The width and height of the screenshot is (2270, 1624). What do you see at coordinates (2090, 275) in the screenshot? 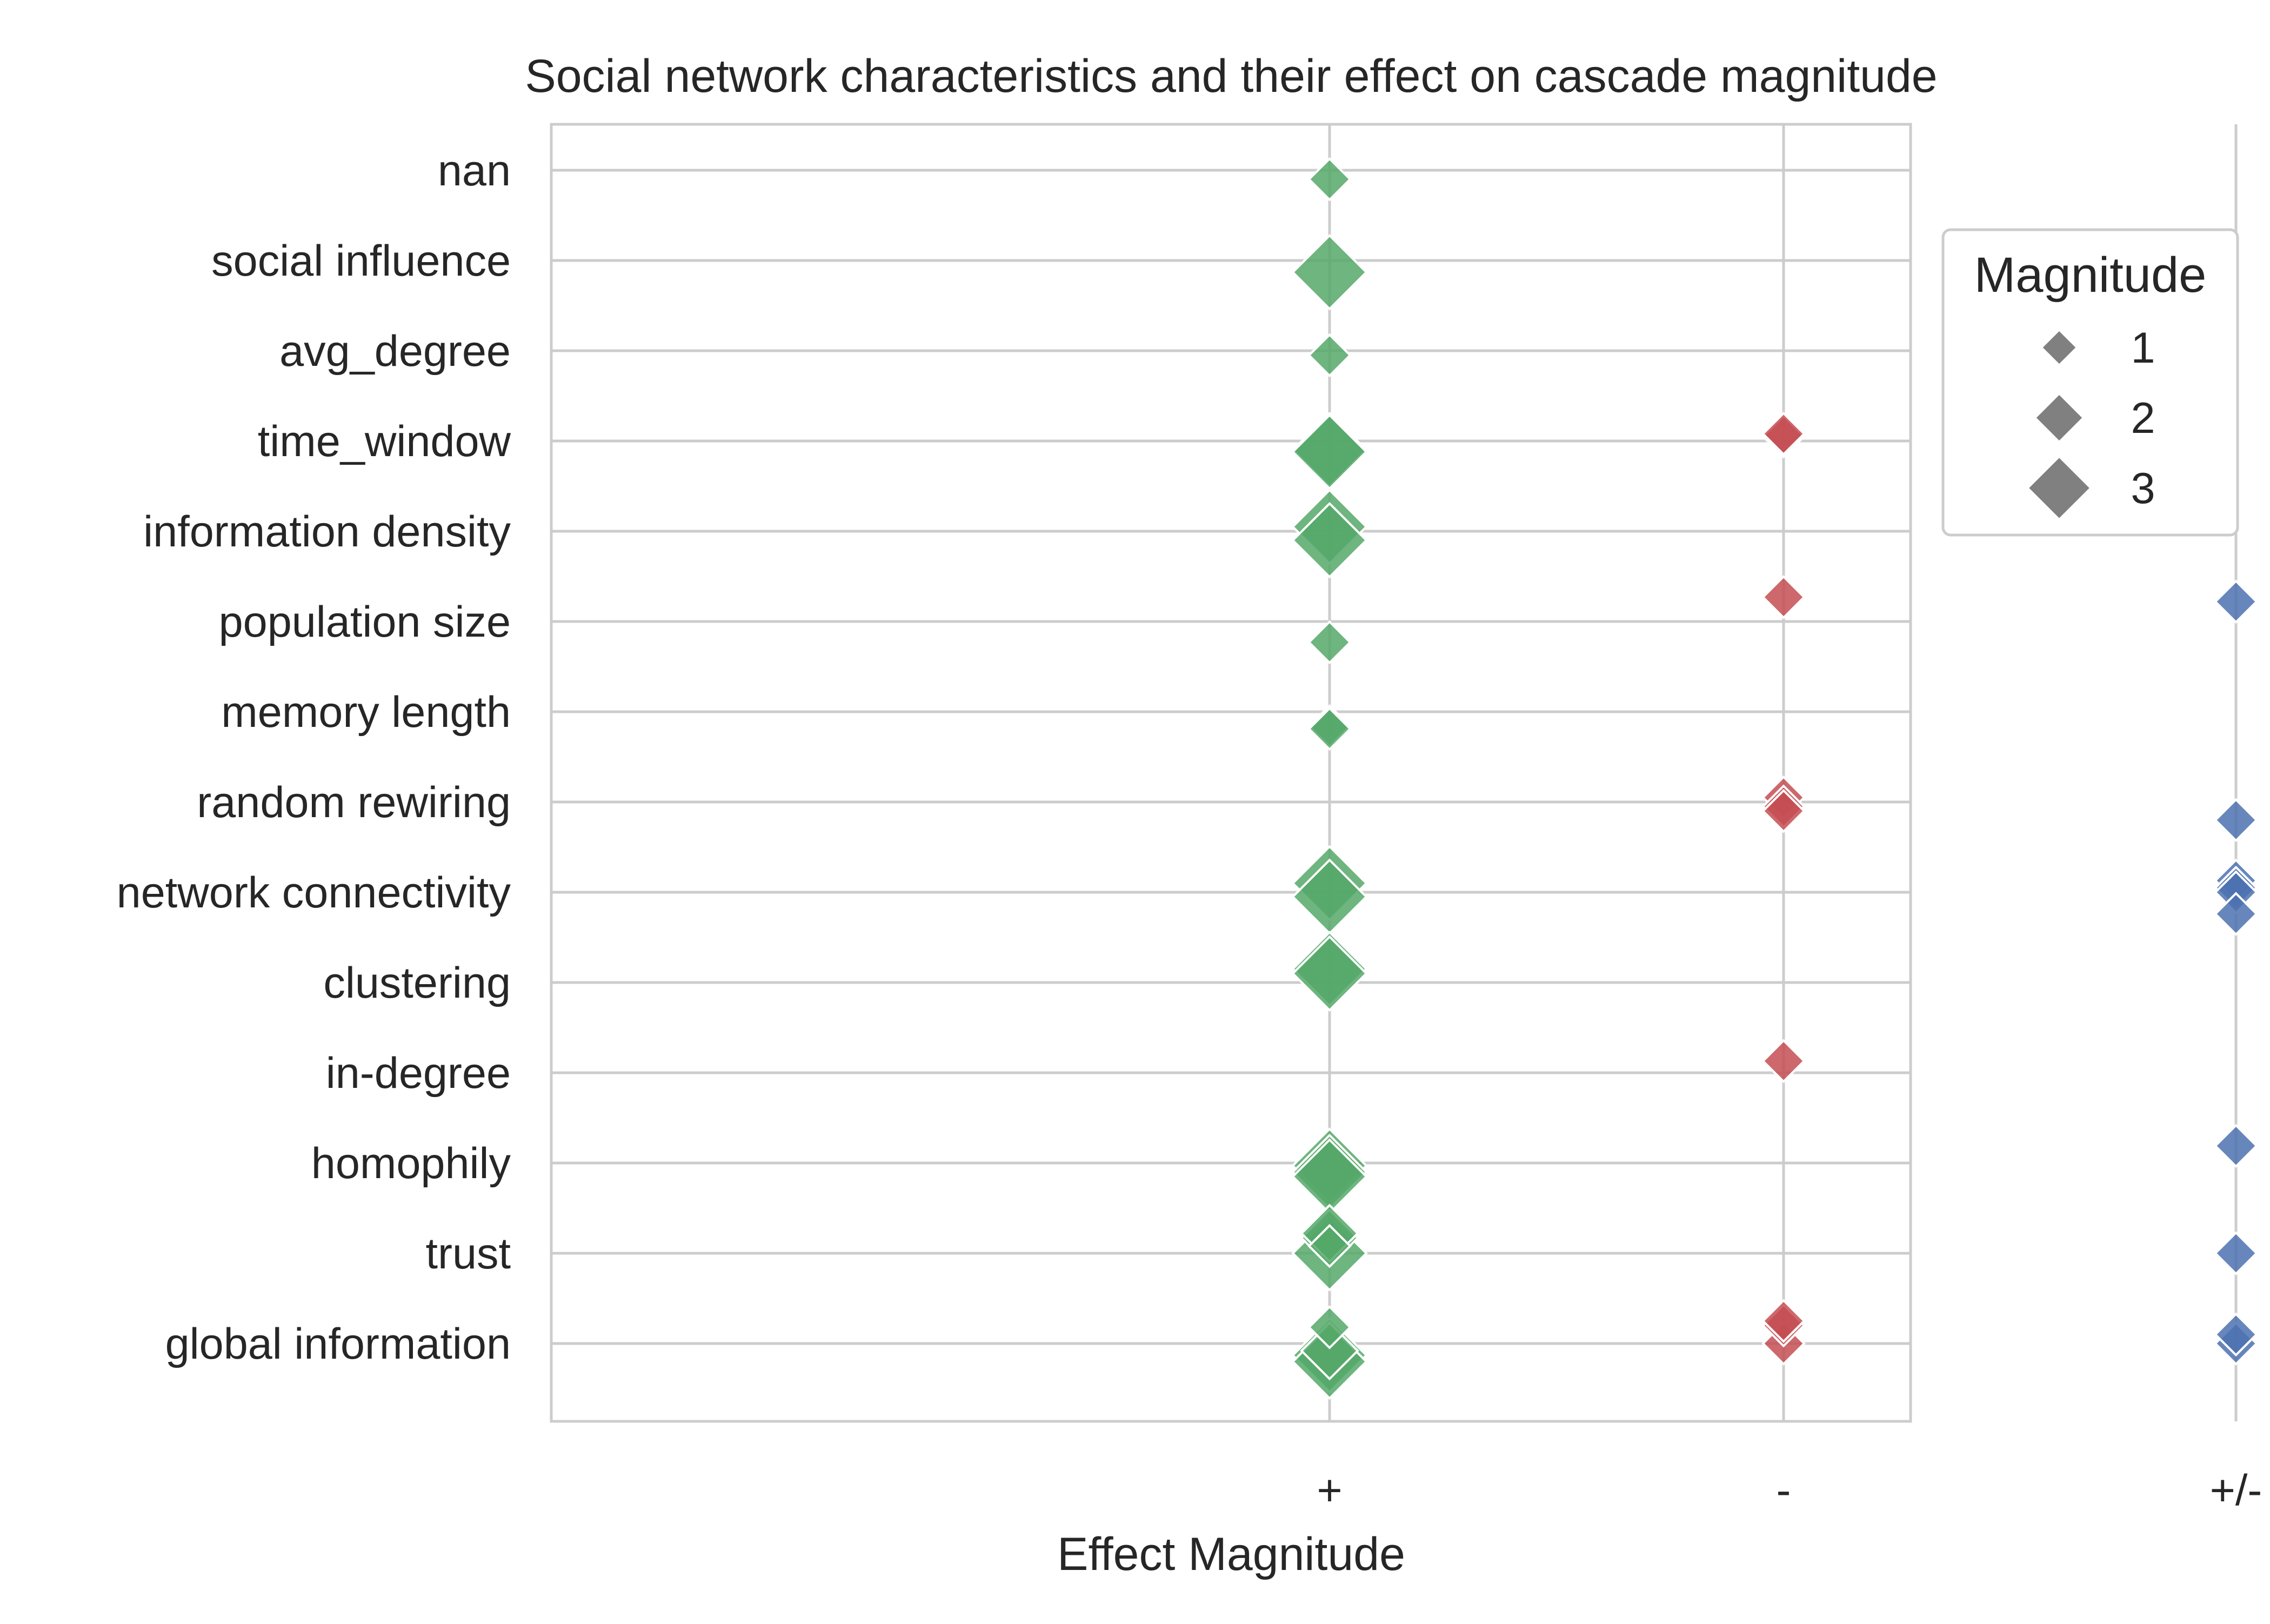
I see `legend-title: Magnitude` at bounding box center [2090, 275].